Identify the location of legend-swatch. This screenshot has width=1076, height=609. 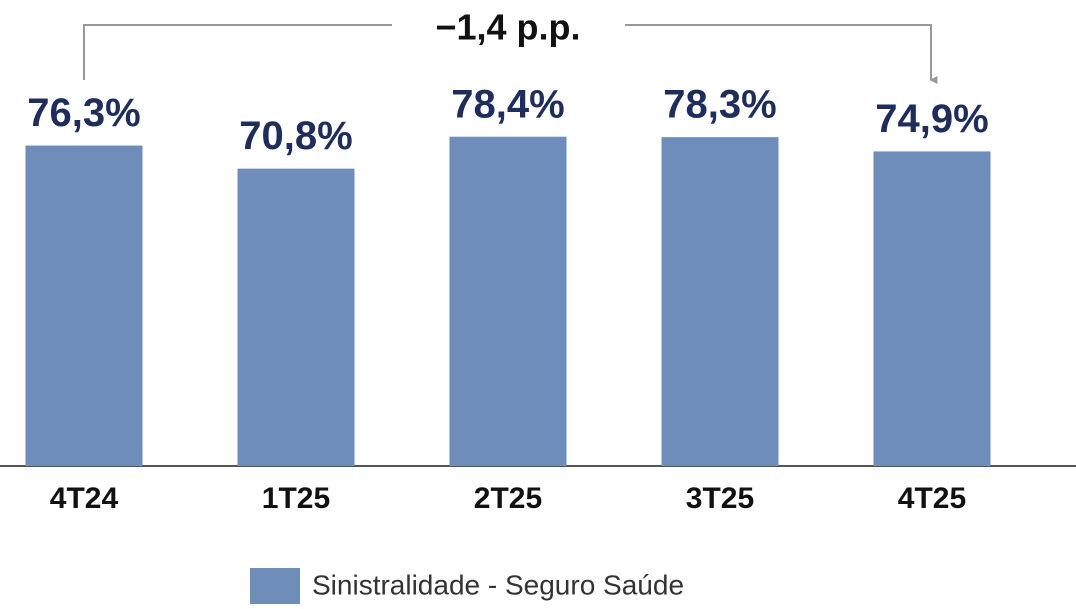
(275, 586).